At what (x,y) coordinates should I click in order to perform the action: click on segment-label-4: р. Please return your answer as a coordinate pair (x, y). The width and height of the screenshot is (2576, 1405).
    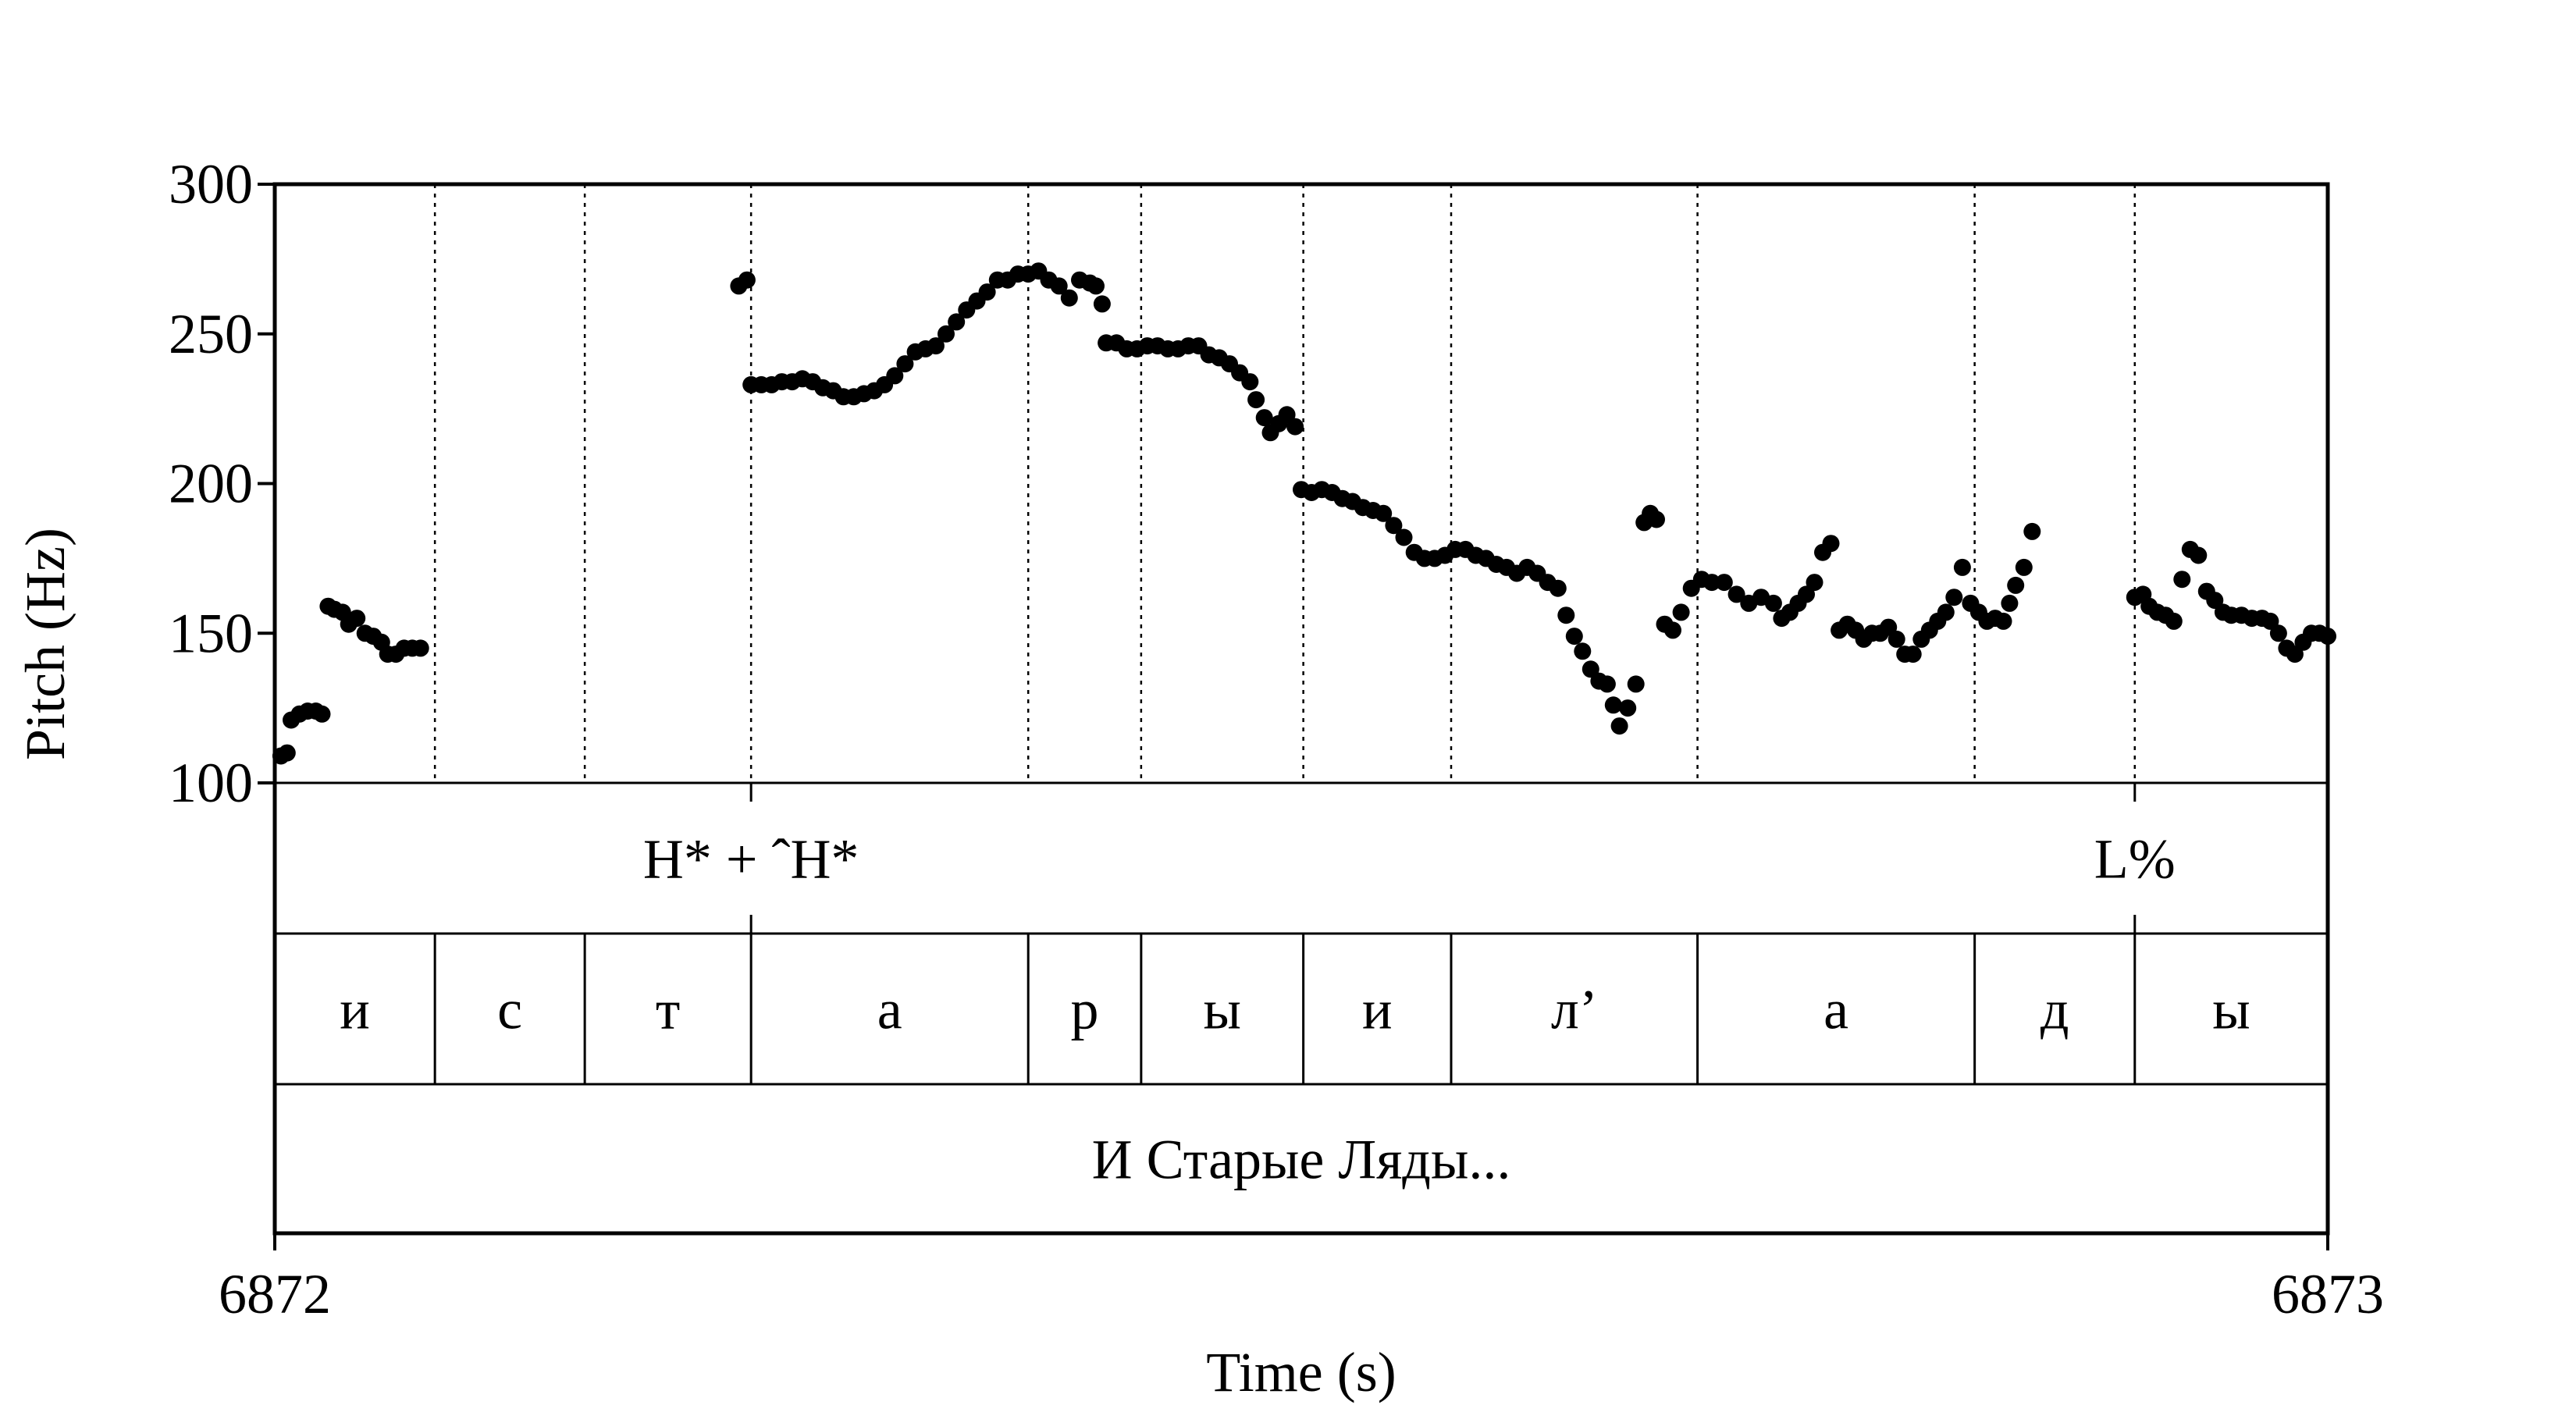
    Looking at the image, I should click on (1085, 1010).